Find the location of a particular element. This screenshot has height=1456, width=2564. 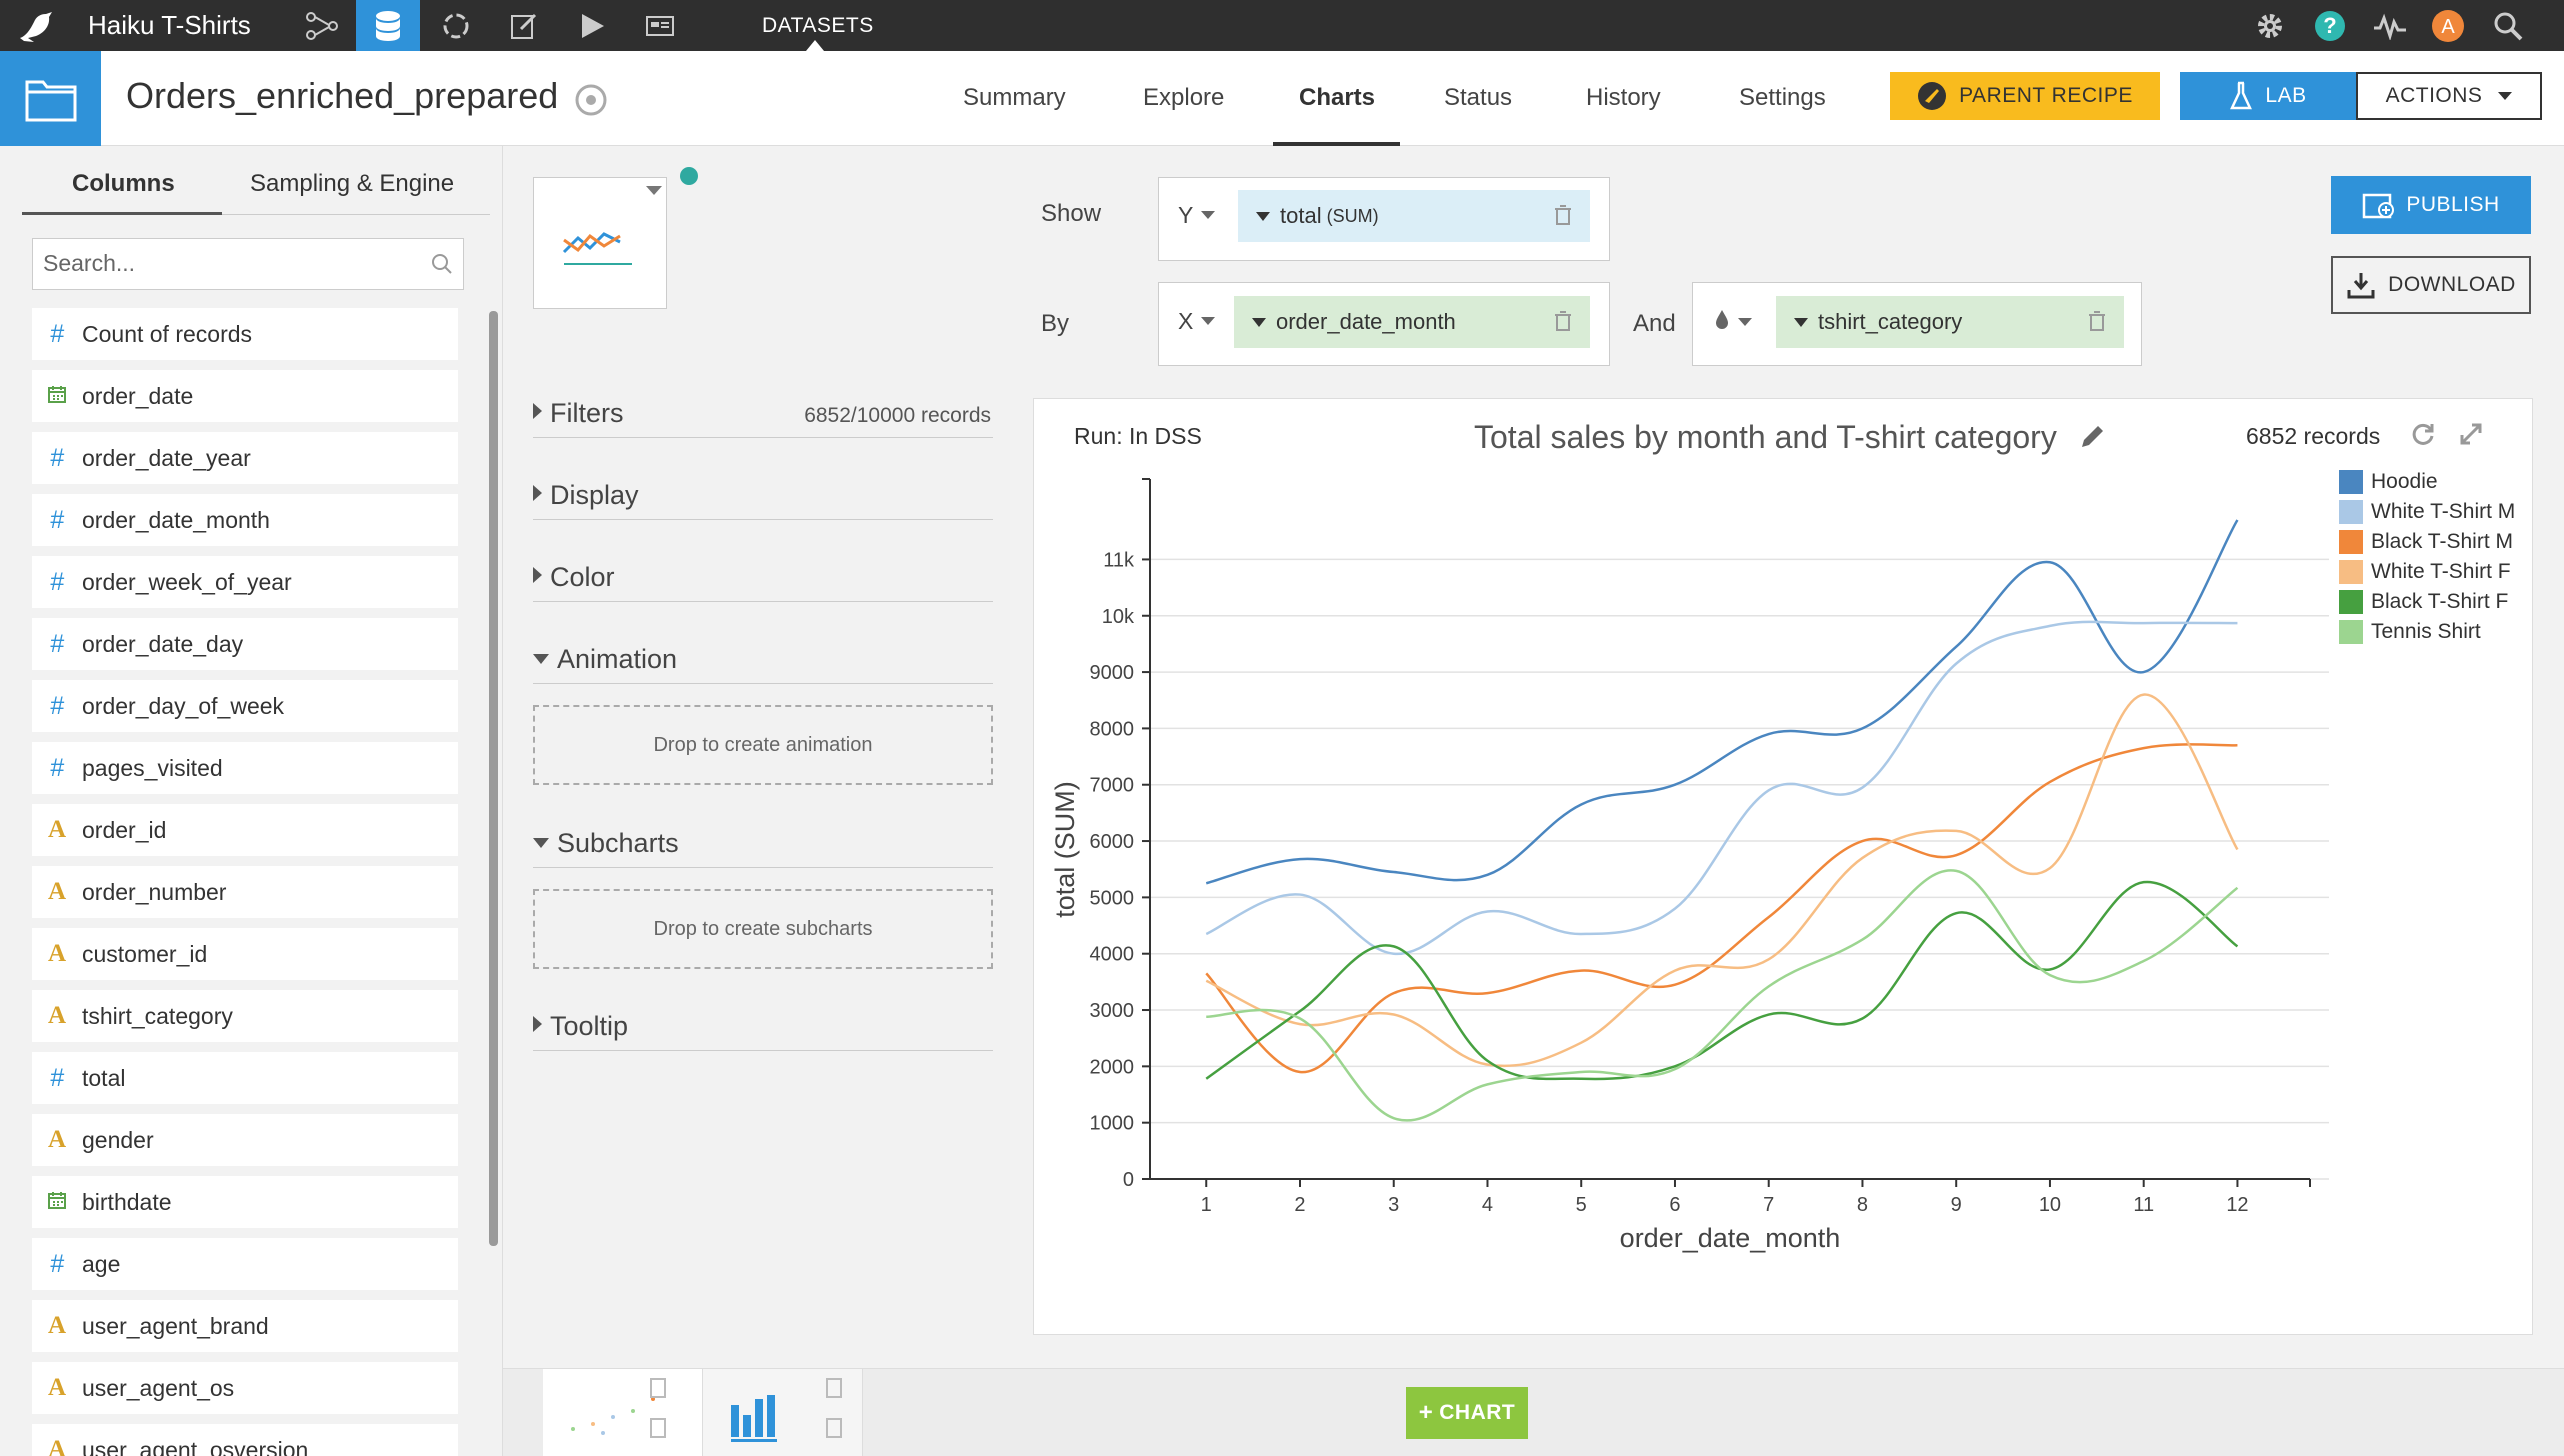

y-tick-label: 4000 is located at coordinates (1112, 955).